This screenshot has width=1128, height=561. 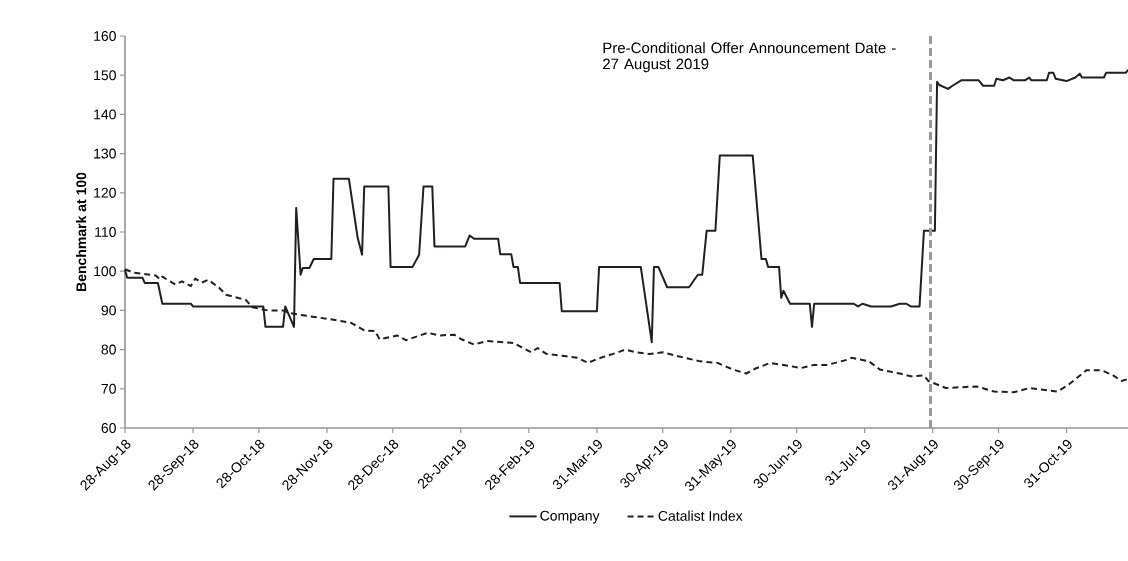 I want to click on y-tick-label: 60, so click(x=108, y=428).